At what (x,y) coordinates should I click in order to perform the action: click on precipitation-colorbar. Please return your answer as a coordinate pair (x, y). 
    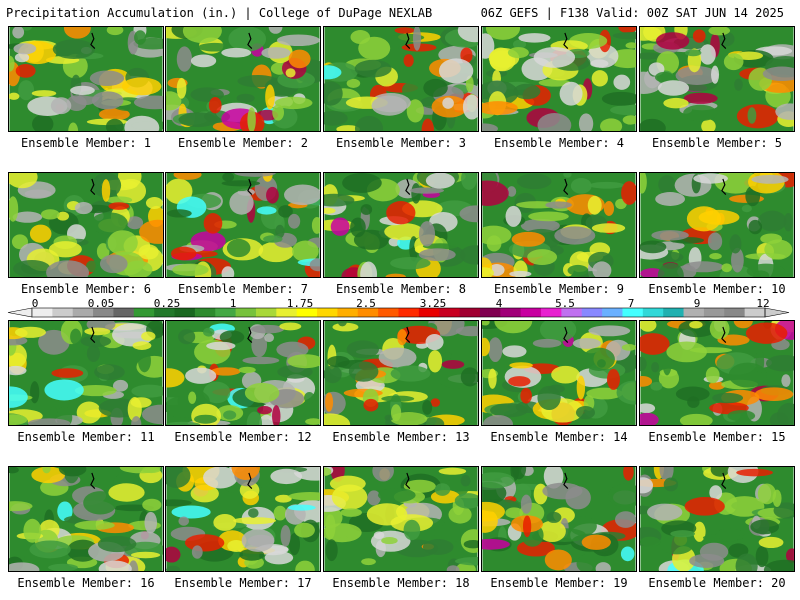
    Looking at the image, I should click on (398, 312).